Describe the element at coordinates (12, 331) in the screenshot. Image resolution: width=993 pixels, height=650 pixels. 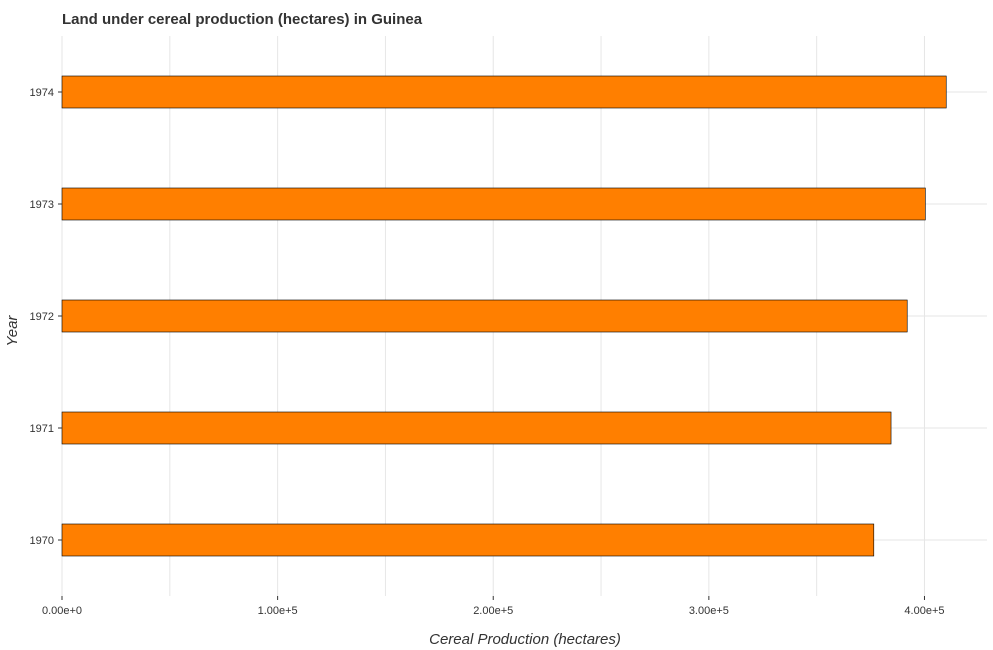
I see `y-axis-label: Year` at that location.